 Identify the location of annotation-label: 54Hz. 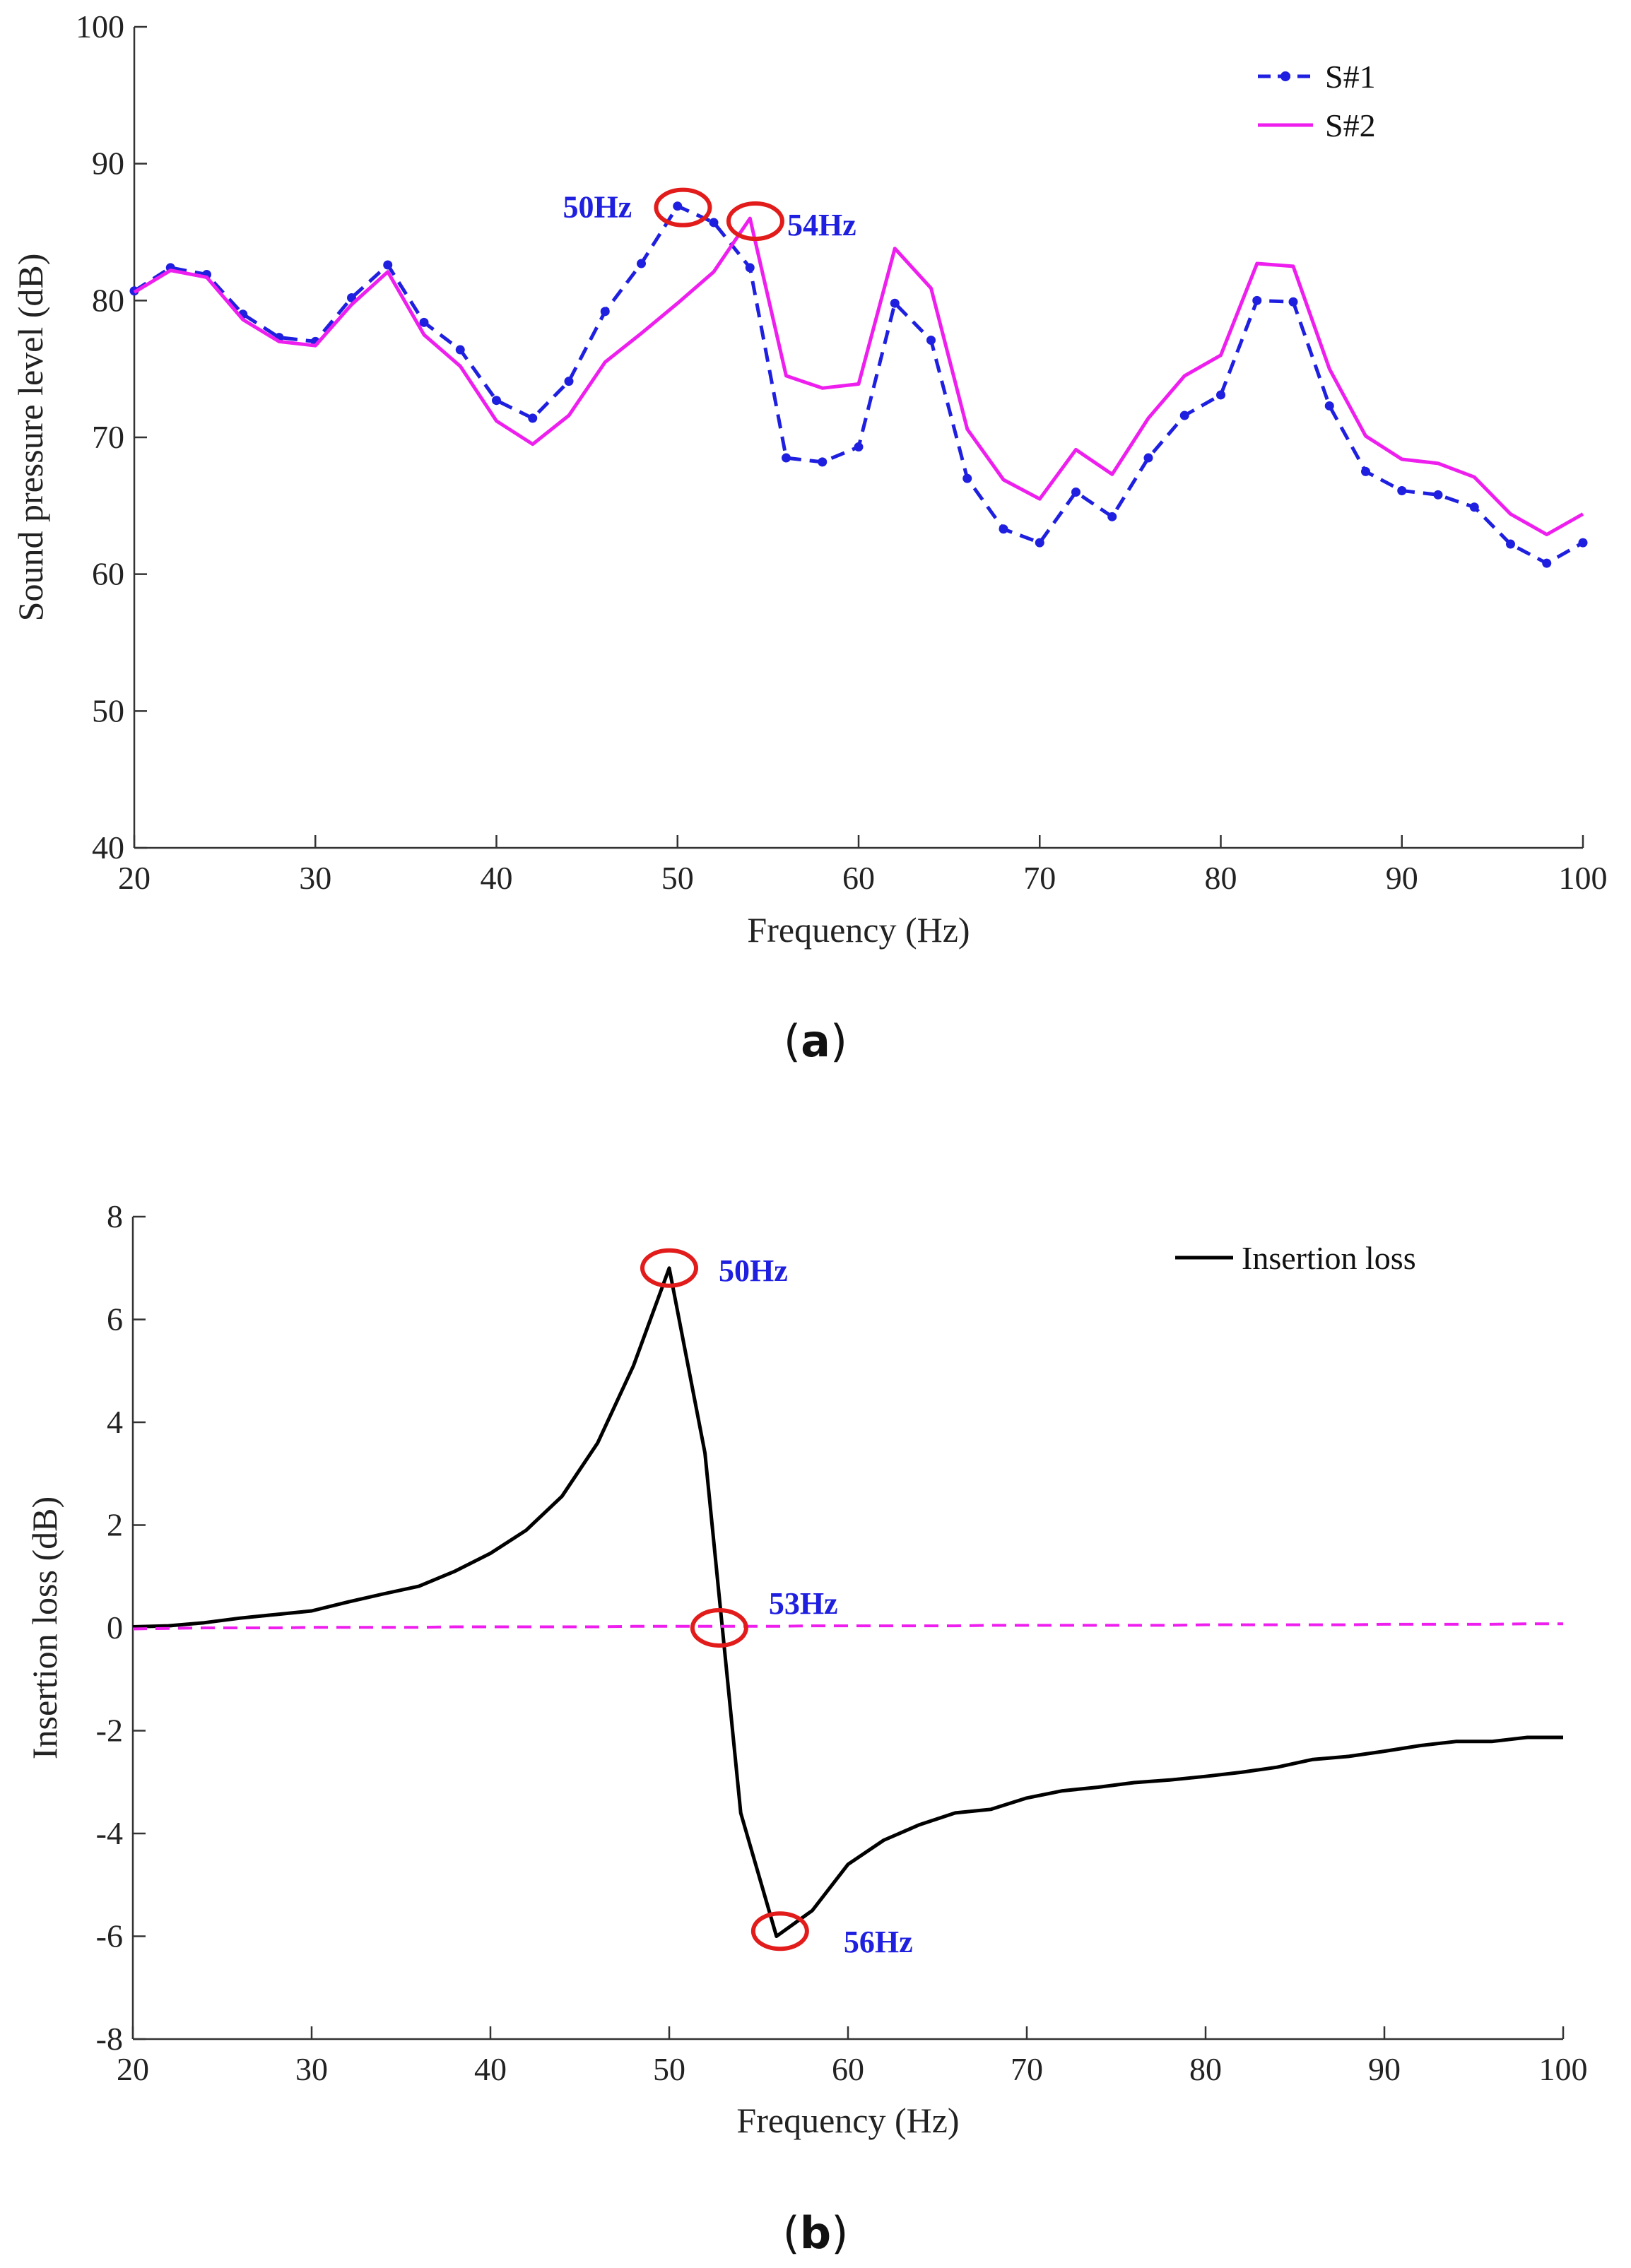
(821, 225).